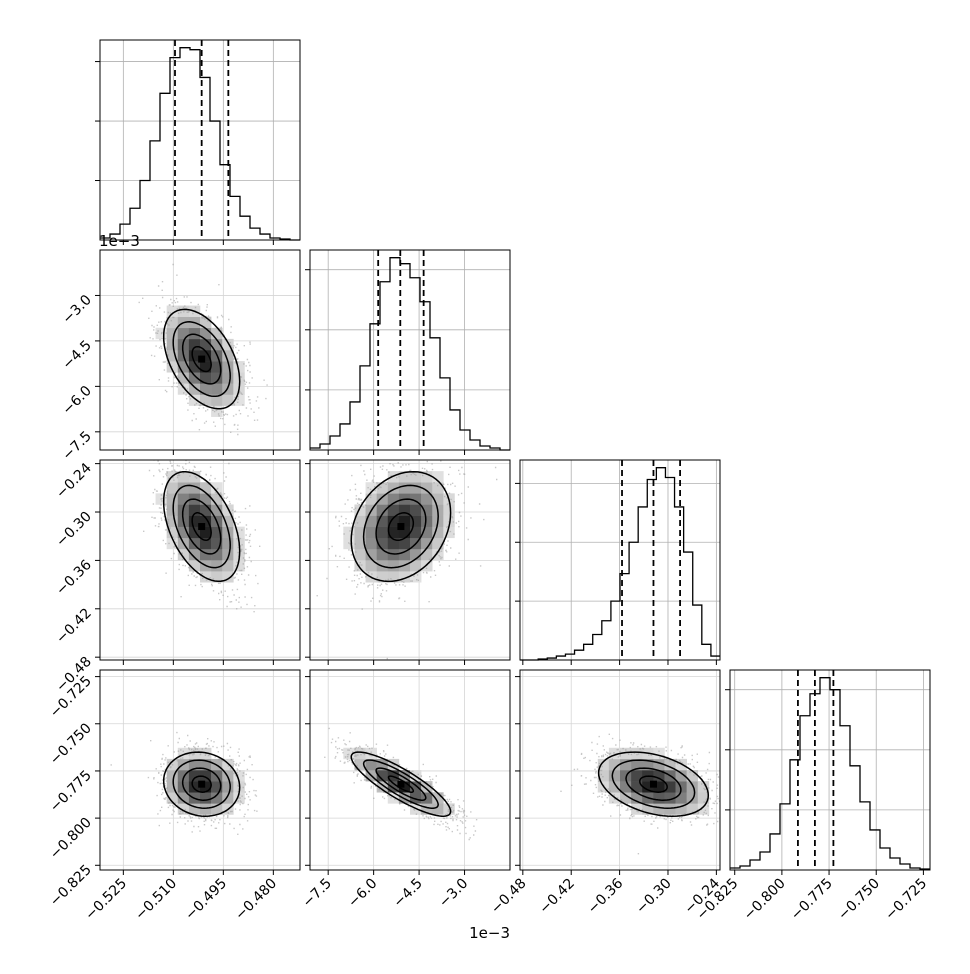  What do you see at coordinates (76, 445) in the screenshot?
I see `y-tick-label: −7.5` at bounding box center [76, 445].